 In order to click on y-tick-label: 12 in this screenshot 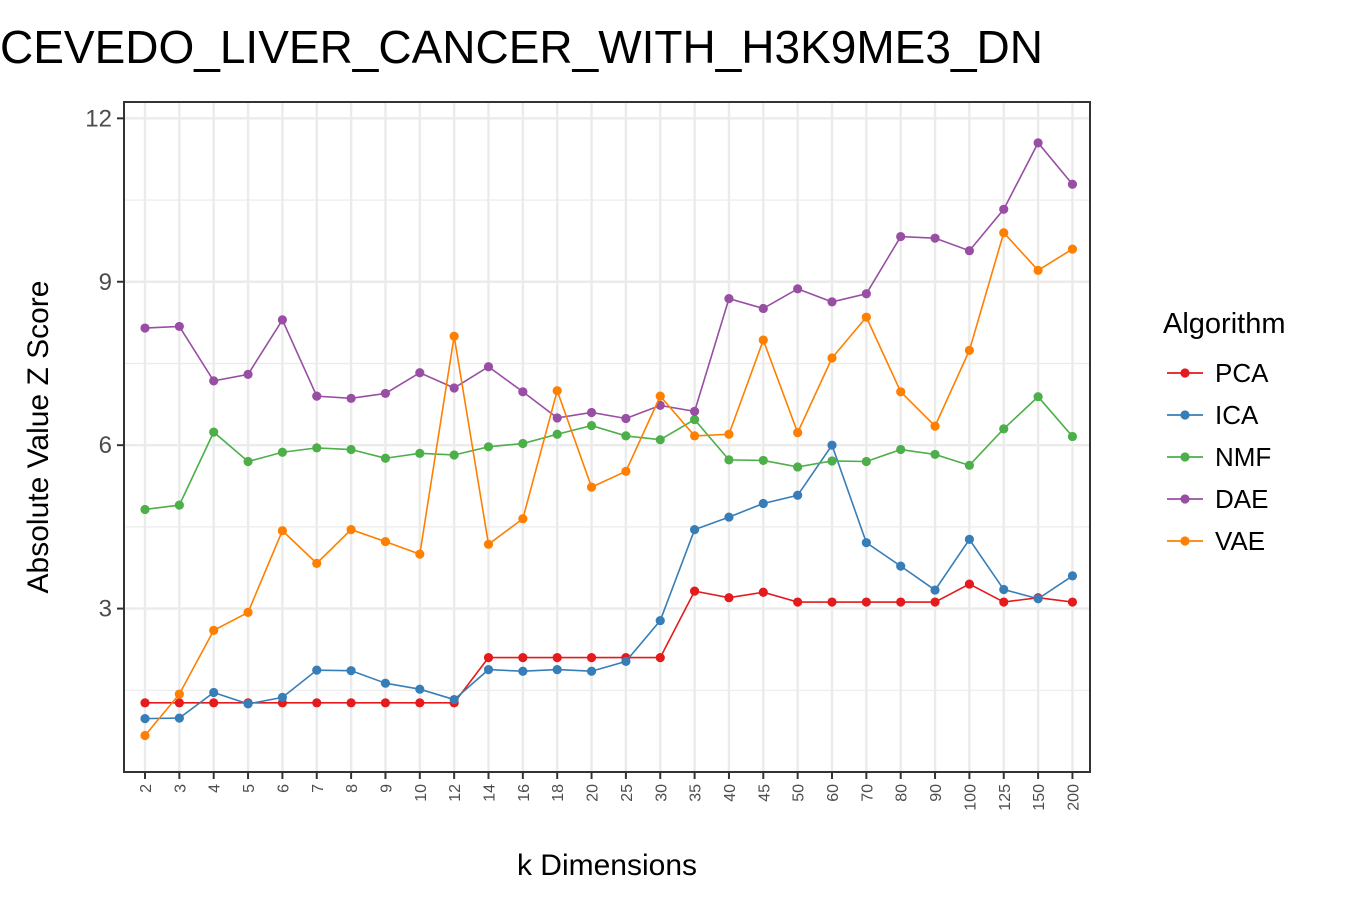, I will do `click(98, 118)`.